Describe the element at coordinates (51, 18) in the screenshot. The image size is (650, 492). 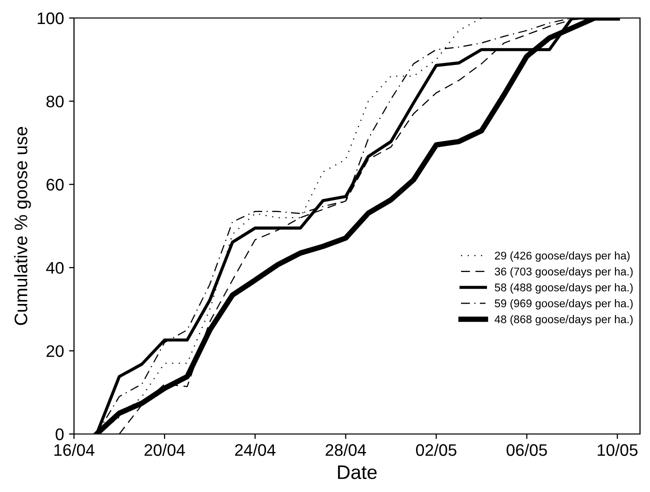
I see `y-tick-label: 100` at that location.